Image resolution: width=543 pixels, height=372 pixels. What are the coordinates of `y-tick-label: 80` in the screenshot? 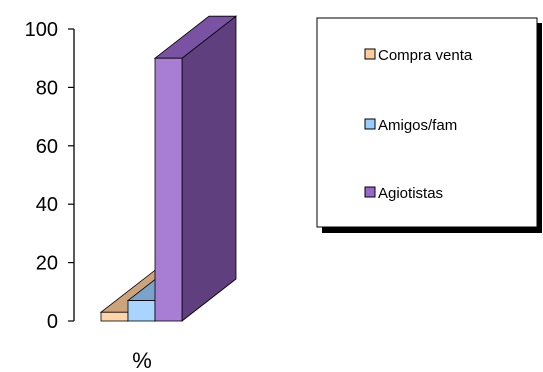 It's located at (47, 88).